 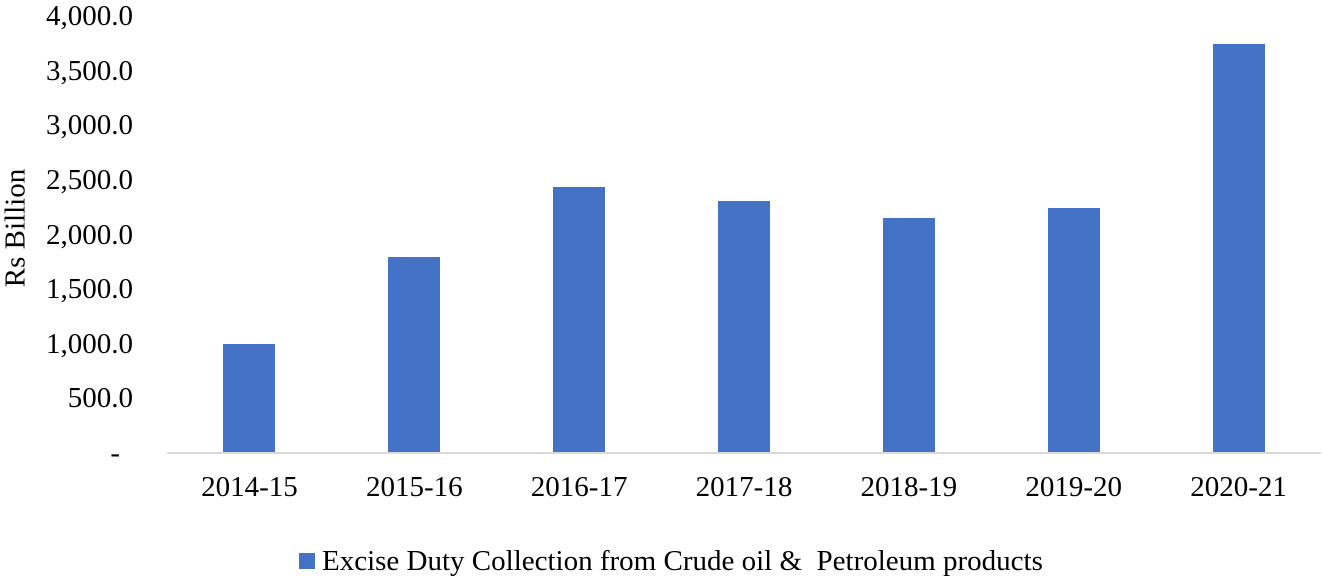 What do you see at coordinates (89, 343) in the screenshot?
I see `y-tick-label: 1,000.0` at bounding box center [89, 343].